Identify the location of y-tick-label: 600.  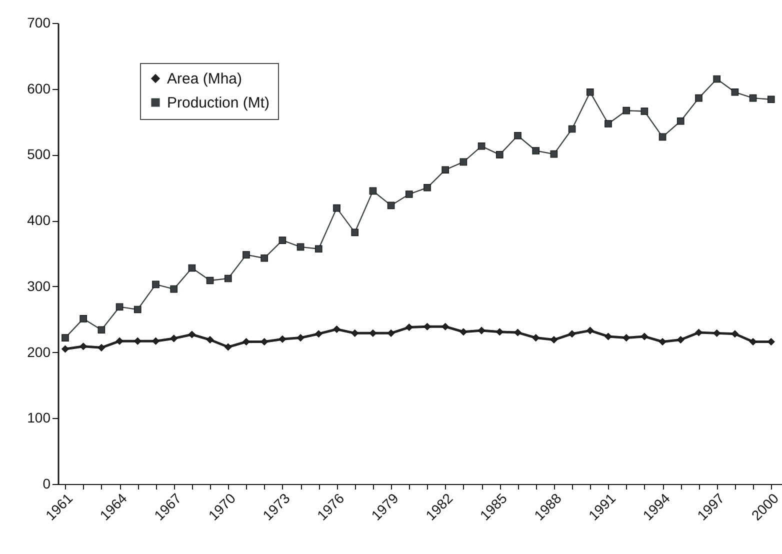
(39, 88).